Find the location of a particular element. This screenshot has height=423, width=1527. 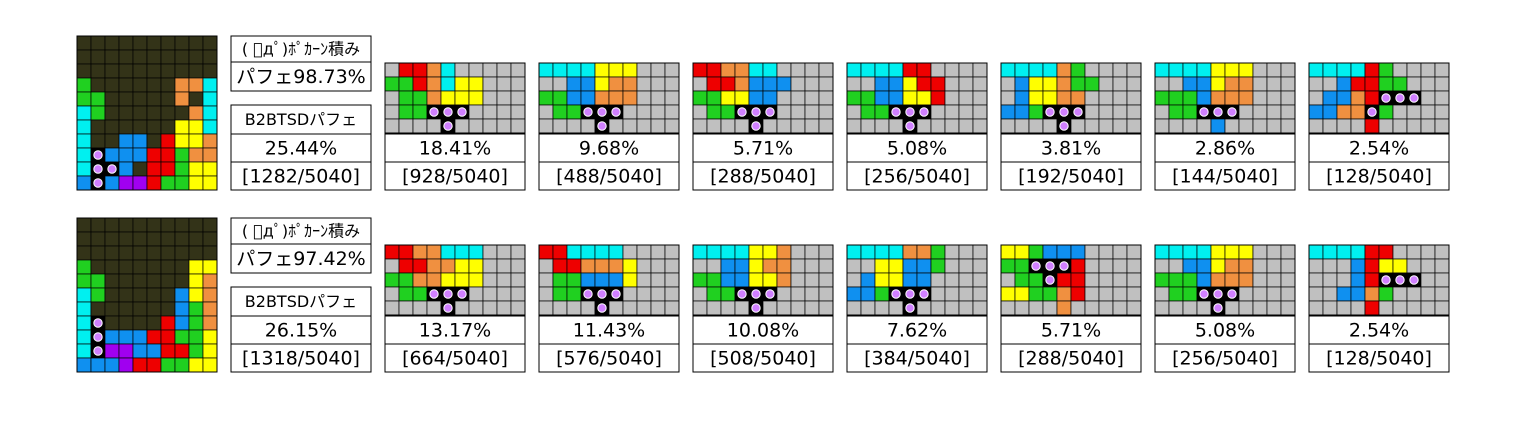

box-text: [128/5040] is located at coordinates (1379, 359).